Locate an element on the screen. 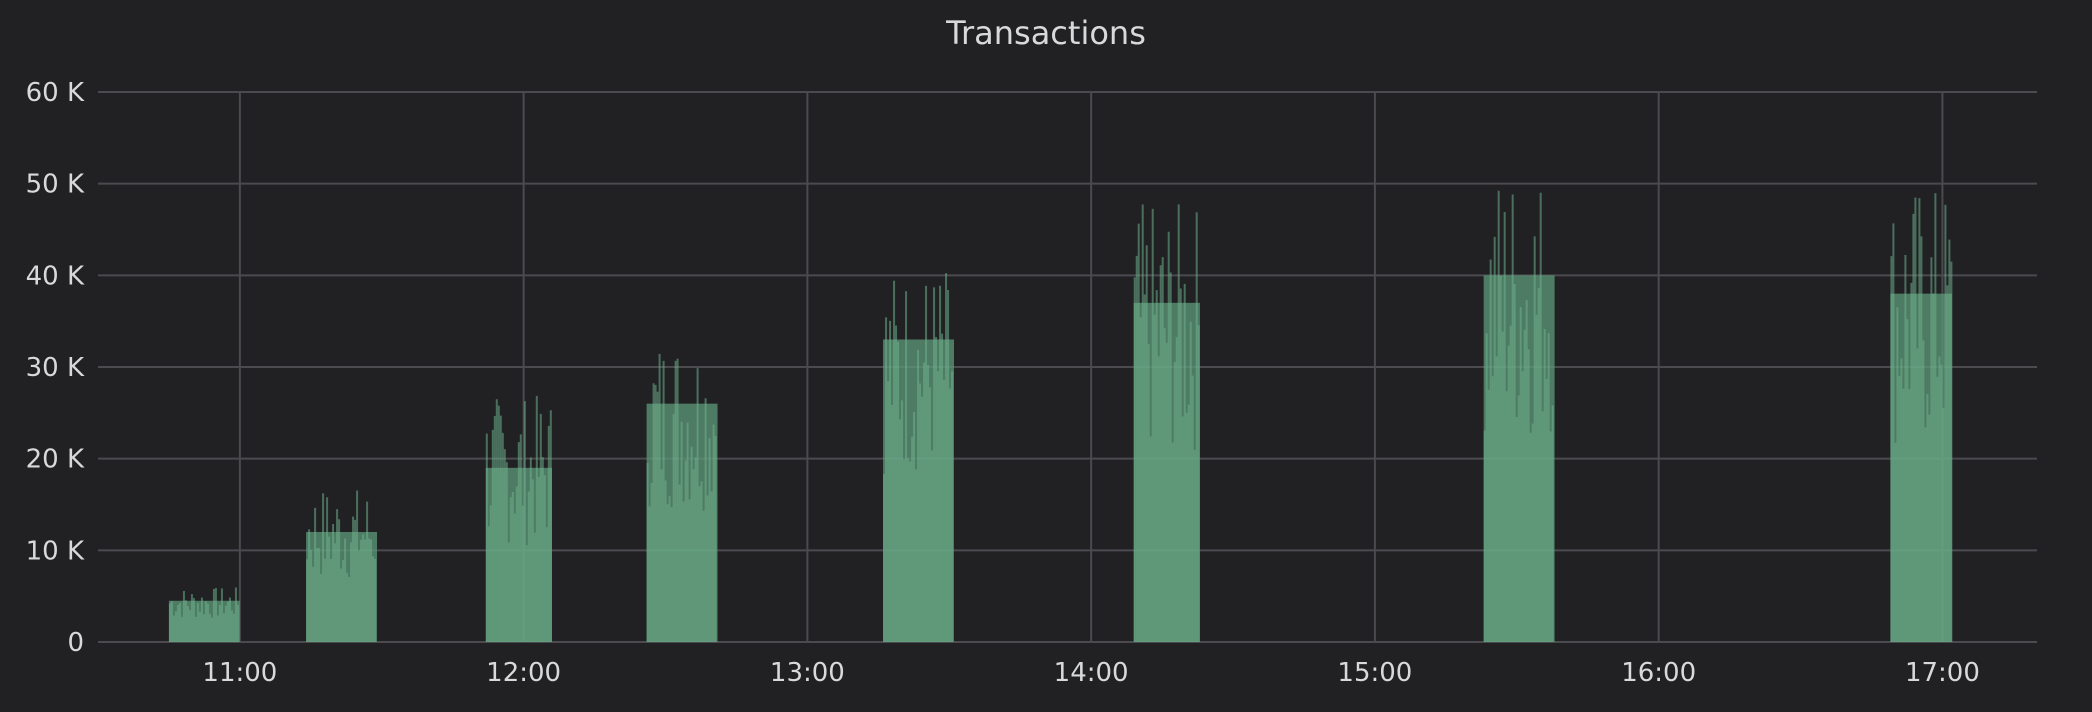 Image resolution: width=2092 pixels, height=712 pixels. y-tick-label: 30 K is located at coordinates (55, 368).